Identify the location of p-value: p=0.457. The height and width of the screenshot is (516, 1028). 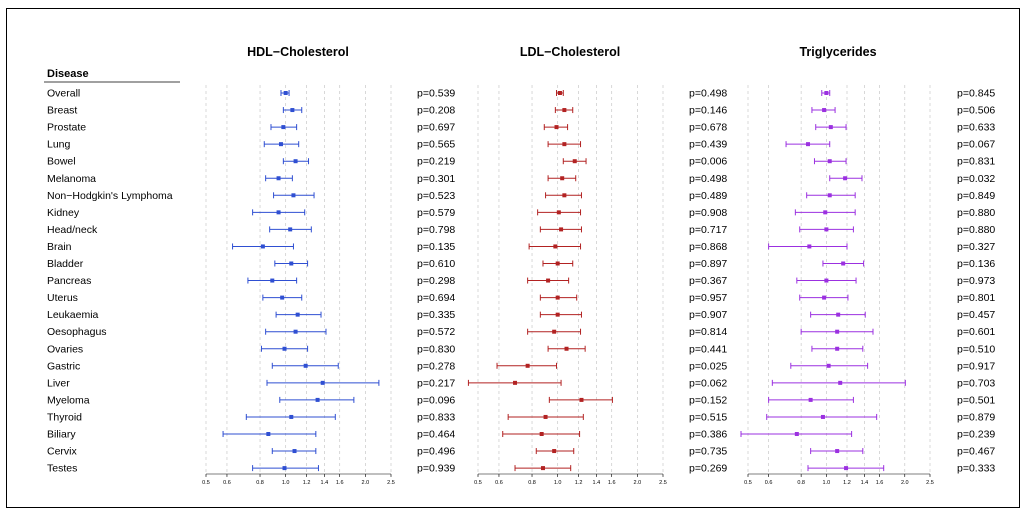
(976, 315).